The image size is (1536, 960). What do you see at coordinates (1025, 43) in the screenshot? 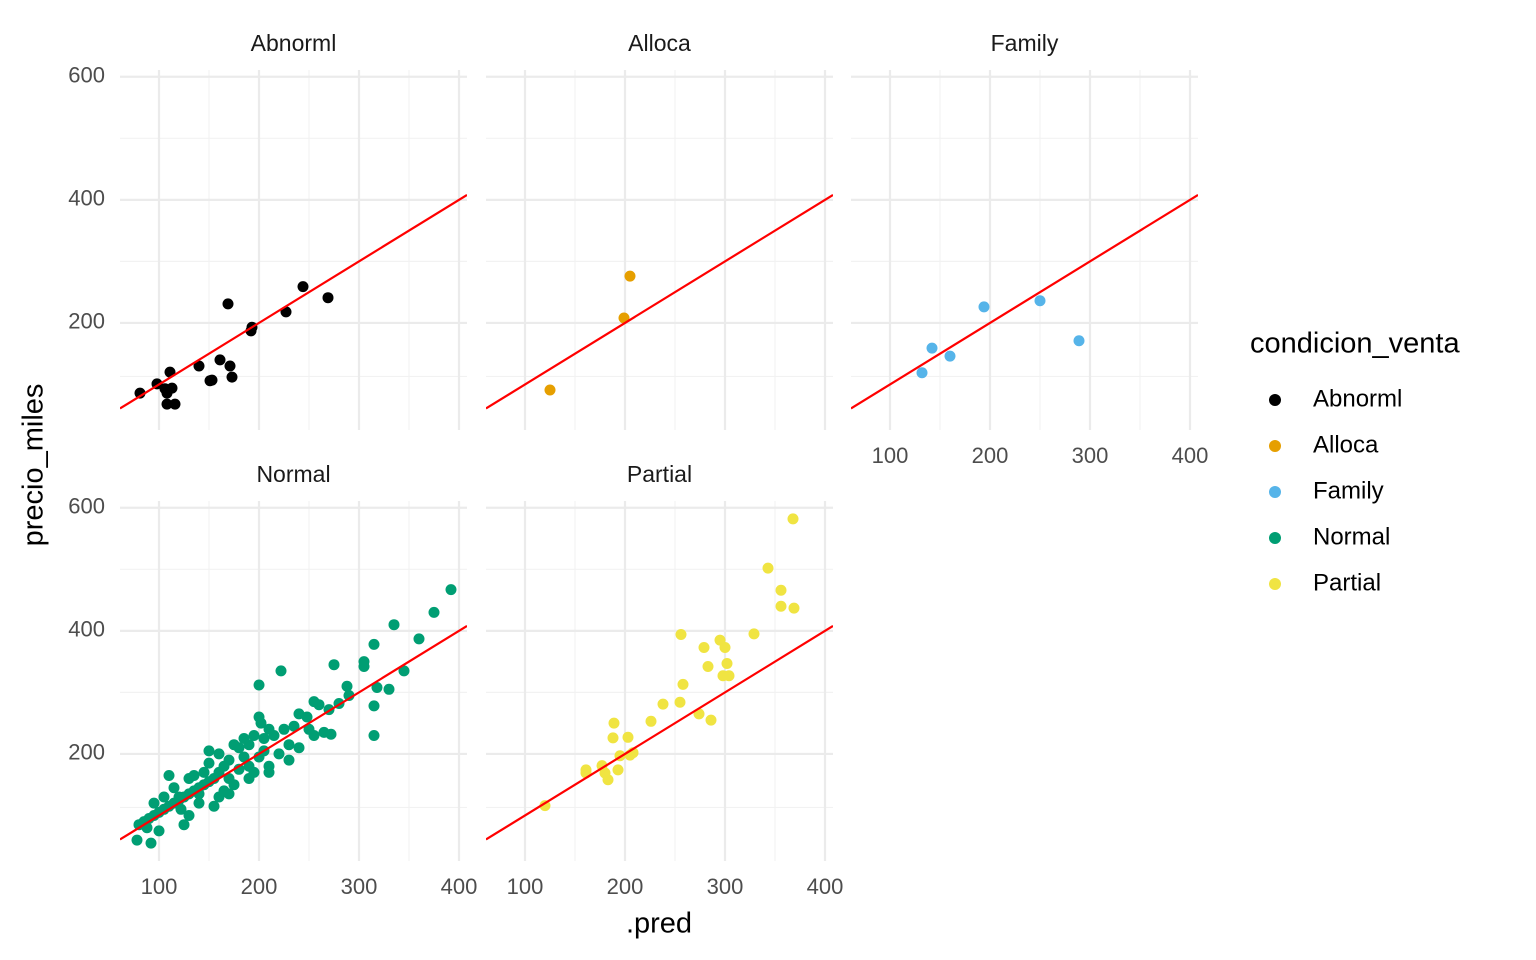
I see `strip-title: Family` at bounding box center [1025, 43].